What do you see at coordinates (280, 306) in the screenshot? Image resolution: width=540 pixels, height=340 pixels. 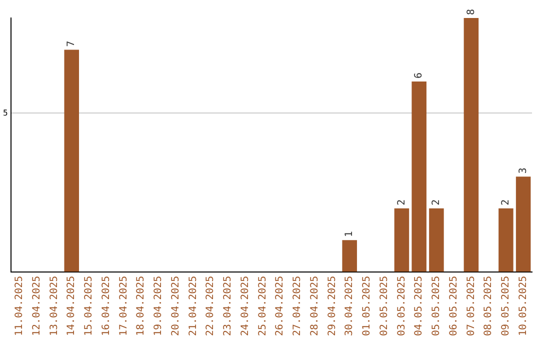 I see `x-tick-label: 26.04.2025` at bounding box center [280, 306].